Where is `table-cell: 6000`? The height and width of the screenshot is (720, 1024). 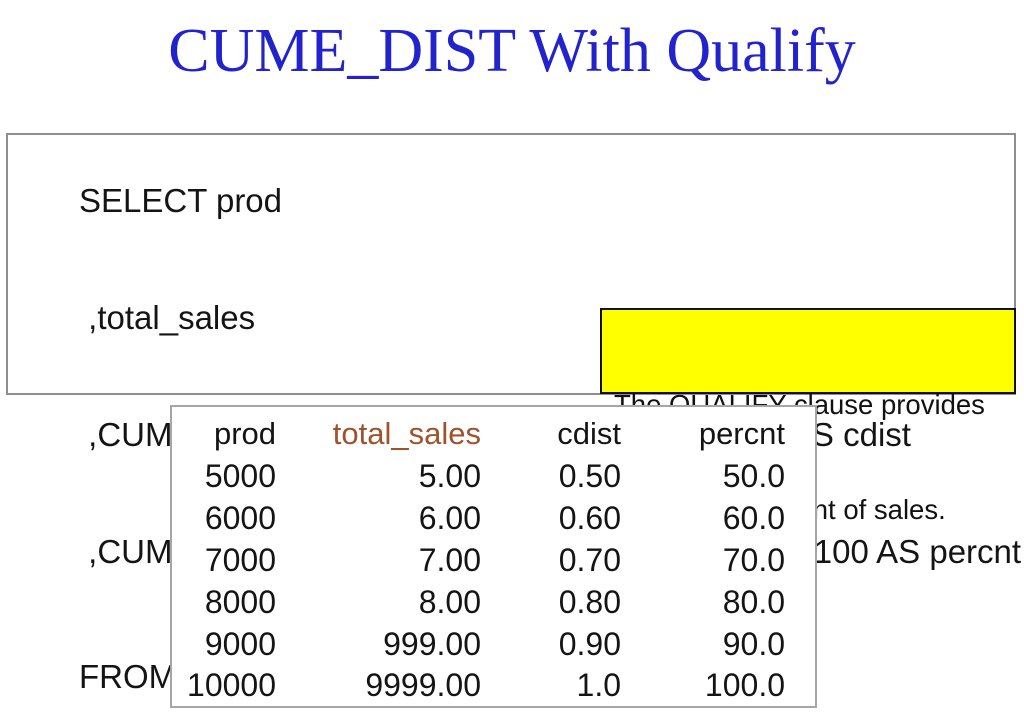 table-cell: 6000 is located at coordinates (240, 517).